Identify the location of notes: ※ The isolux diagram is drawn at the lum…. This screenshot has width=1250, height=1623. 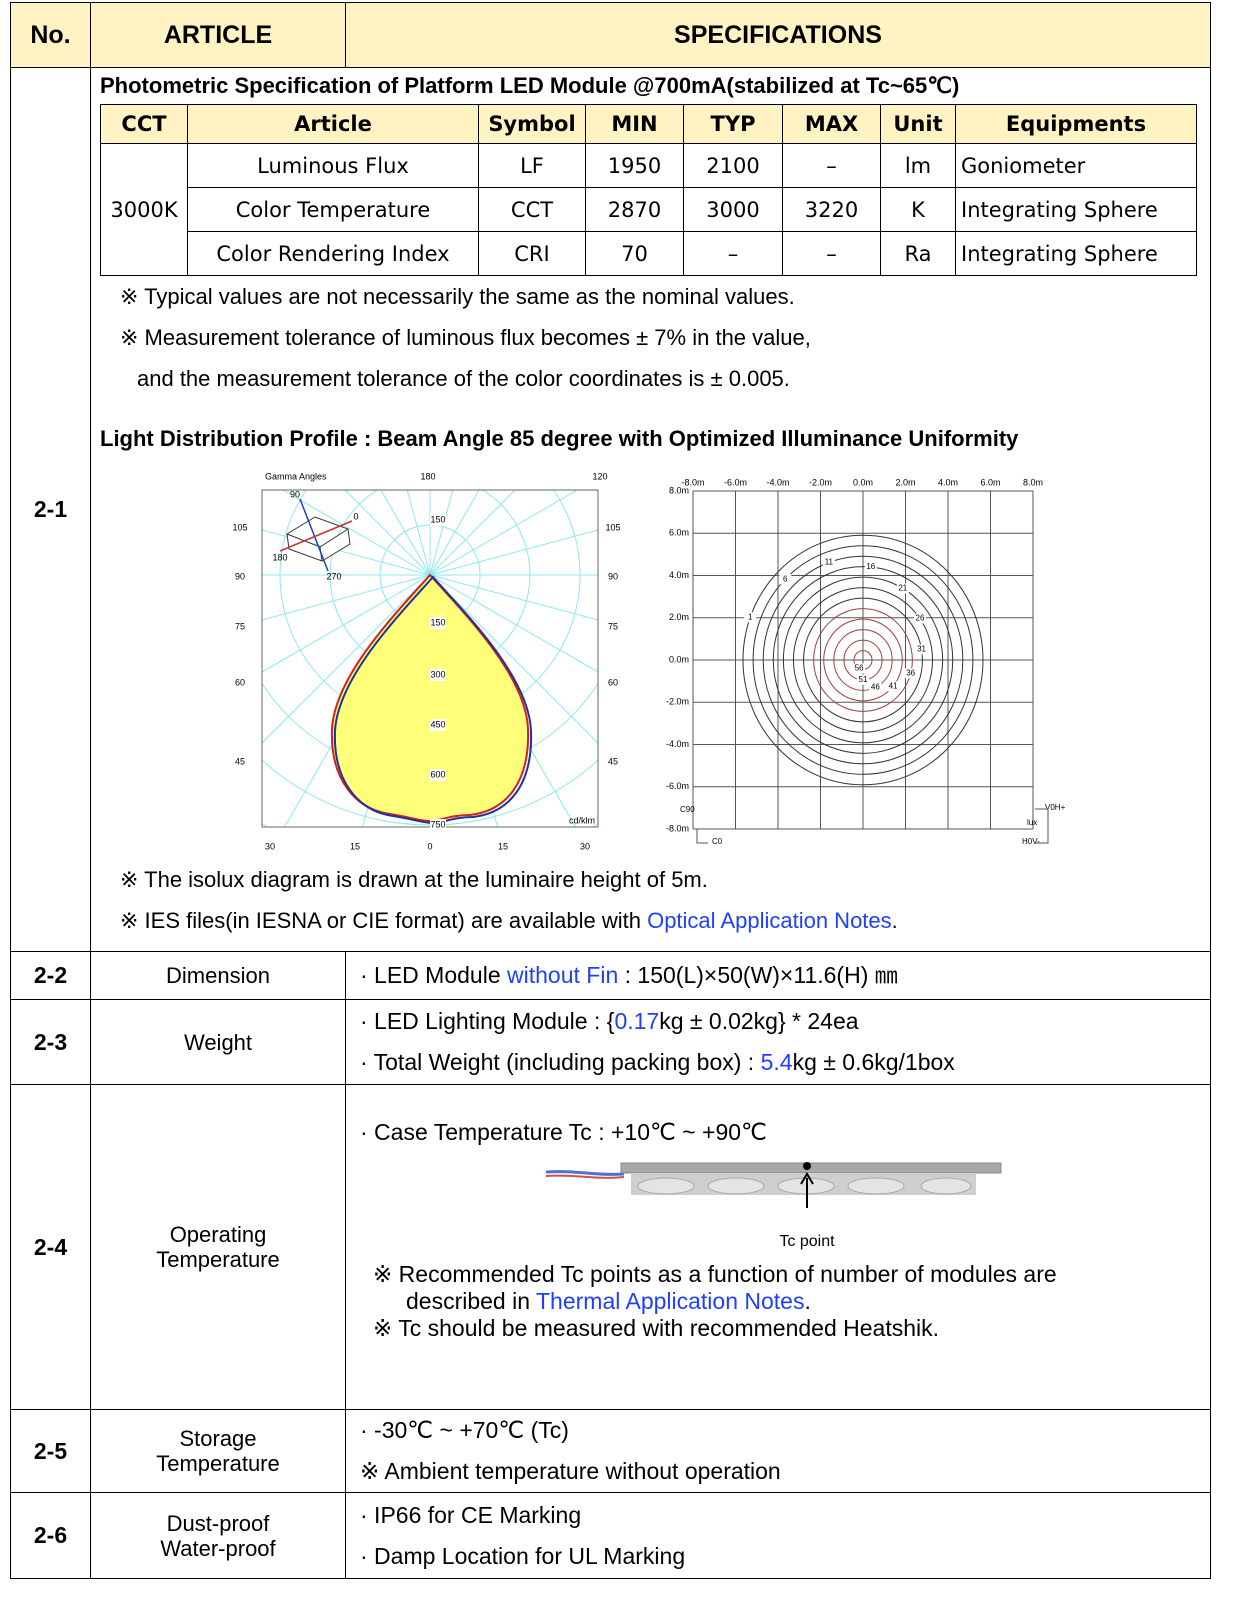
(655, 896).